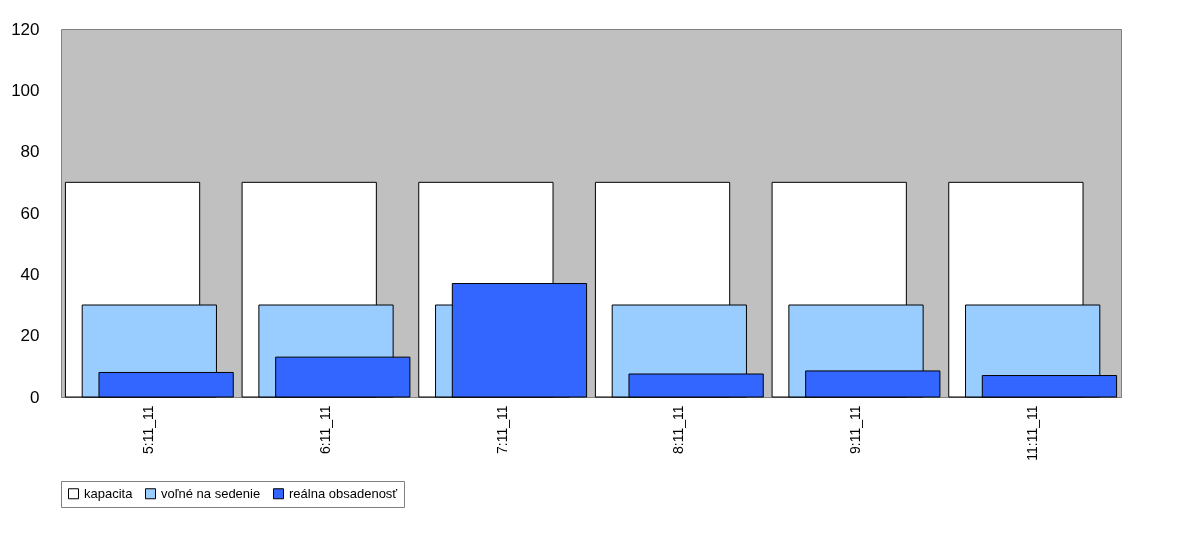  I want to click on y-tick-label: 0, so click(35, 397).